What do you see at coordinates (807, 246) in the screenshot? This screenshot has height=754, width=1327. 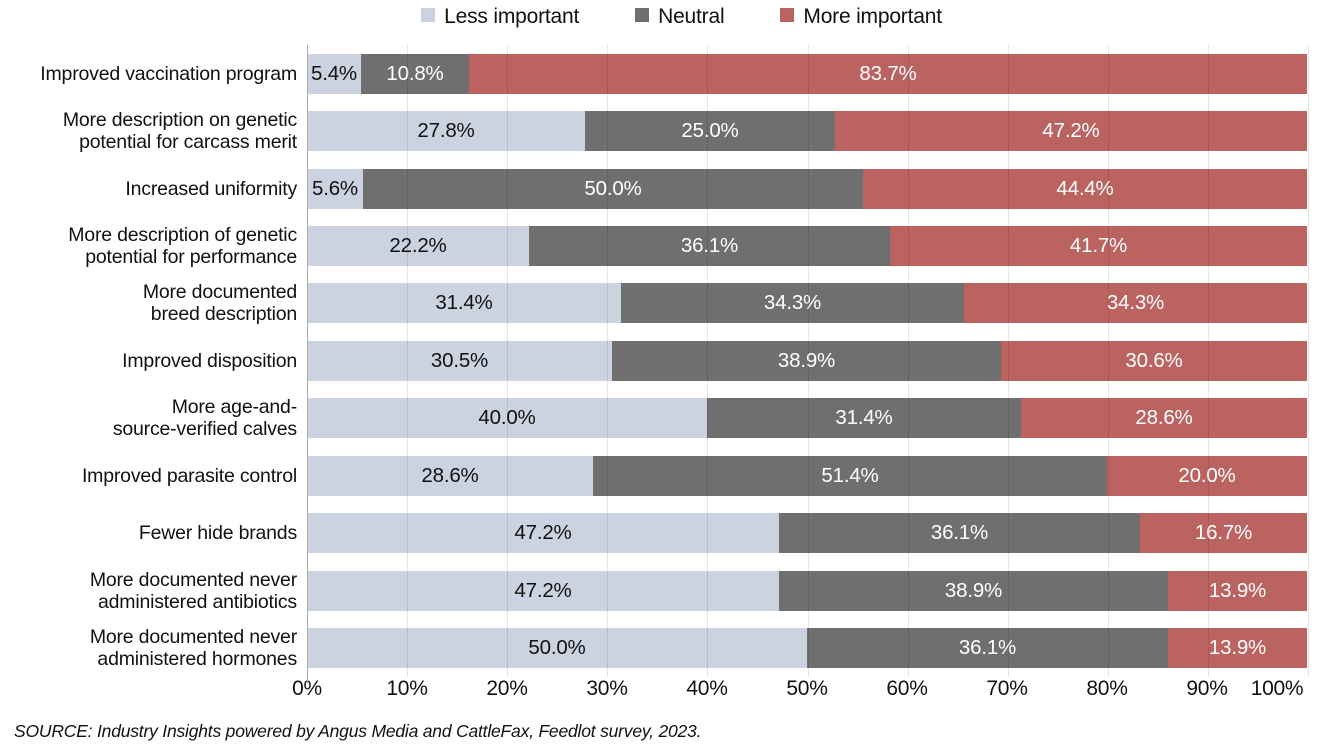 I see `bar-track: 22.2% 36.1% 41.7%` at bounding box center [807, 246].